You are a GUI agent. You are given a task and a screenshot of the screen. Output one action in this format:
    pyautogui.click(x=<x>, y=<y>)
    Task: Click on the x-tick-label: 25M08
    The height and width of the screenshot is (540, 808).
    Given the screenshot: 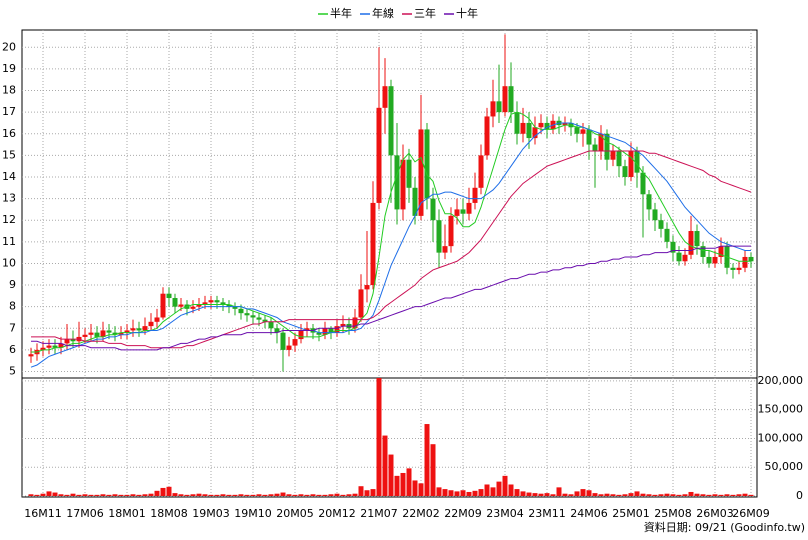 What is the action you would take?
    pyautogui.click(x=673, y=513)
    